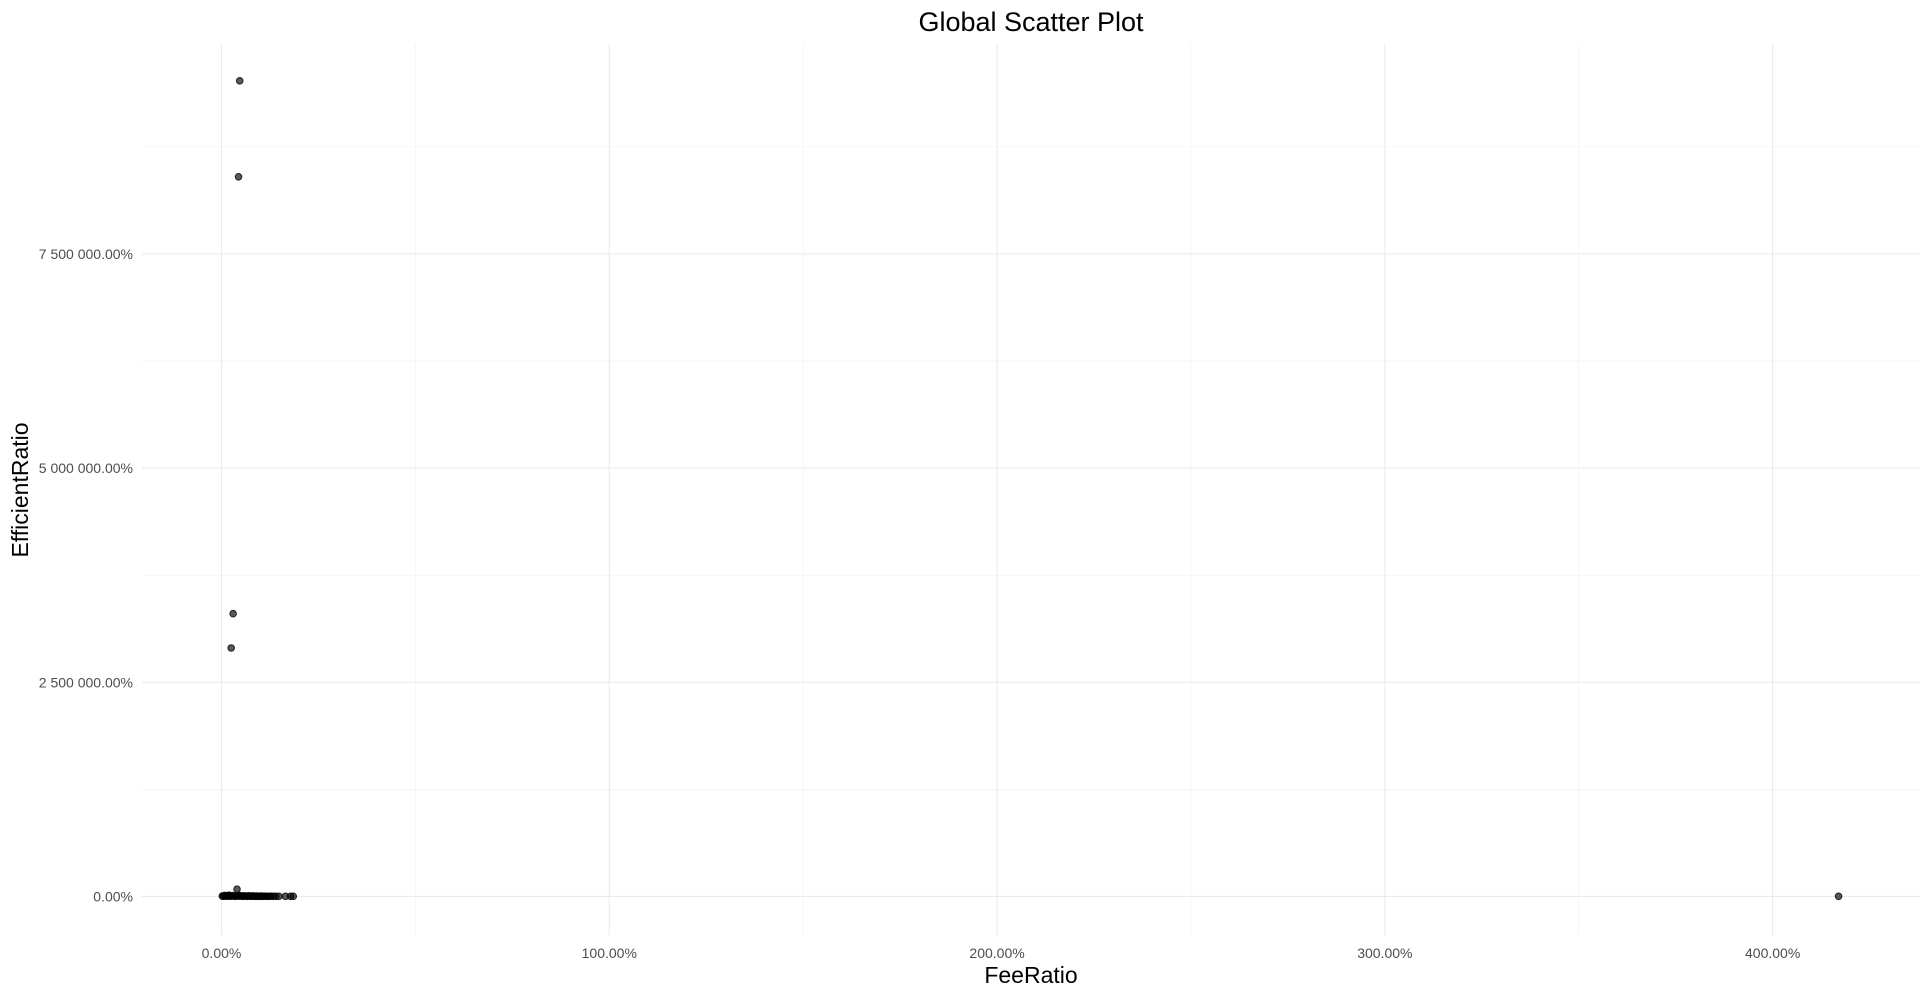 The width and height of the screenshot is (1920, 991). Describe the element at coordinates (1384, 953) in the screenshot. I see `x-tick-label: 300.00%` at that location.